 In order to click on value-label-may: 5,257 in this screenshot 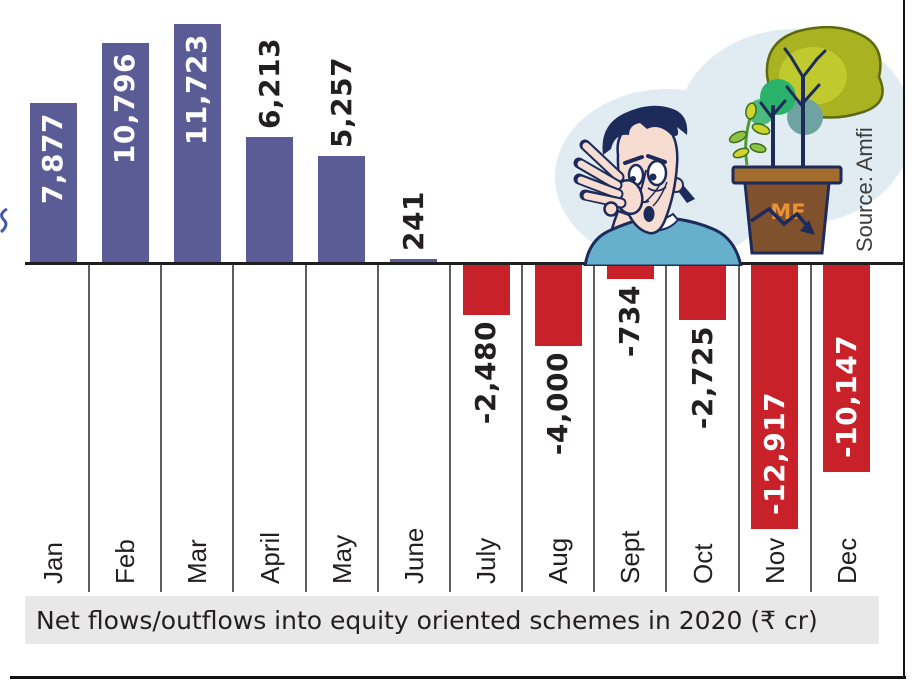, I will do `click(341, 102)`.